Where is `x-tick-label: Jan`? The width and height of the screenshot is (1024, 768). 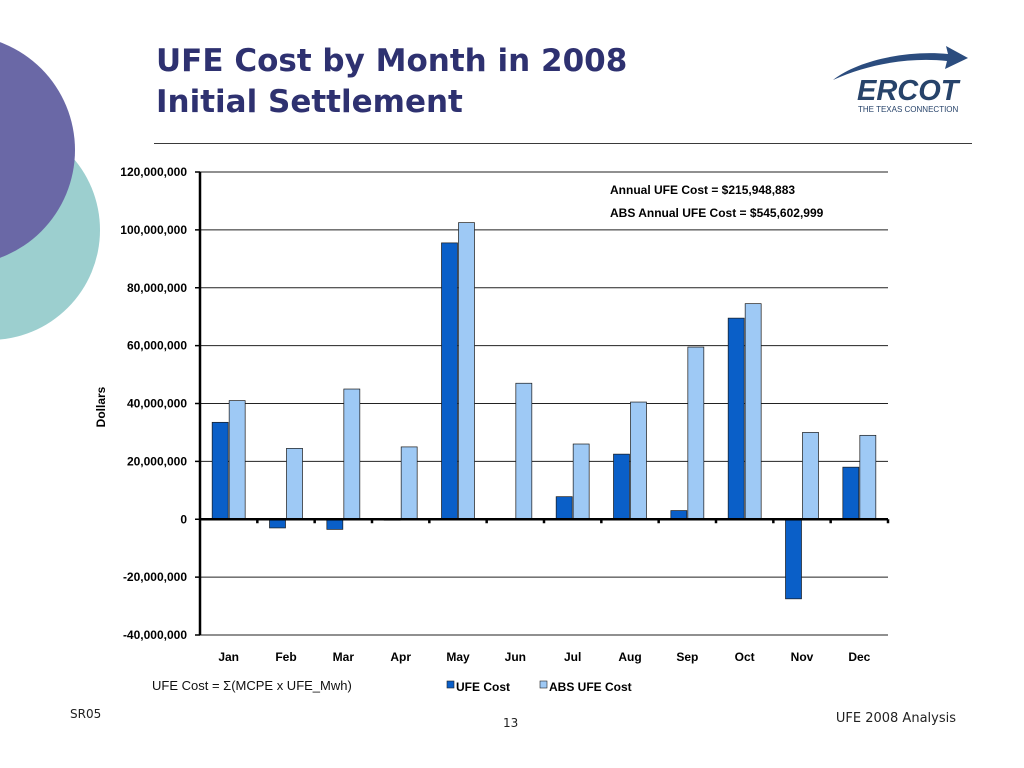 x-tick-label: Jan is located at coordinates (228, 657).